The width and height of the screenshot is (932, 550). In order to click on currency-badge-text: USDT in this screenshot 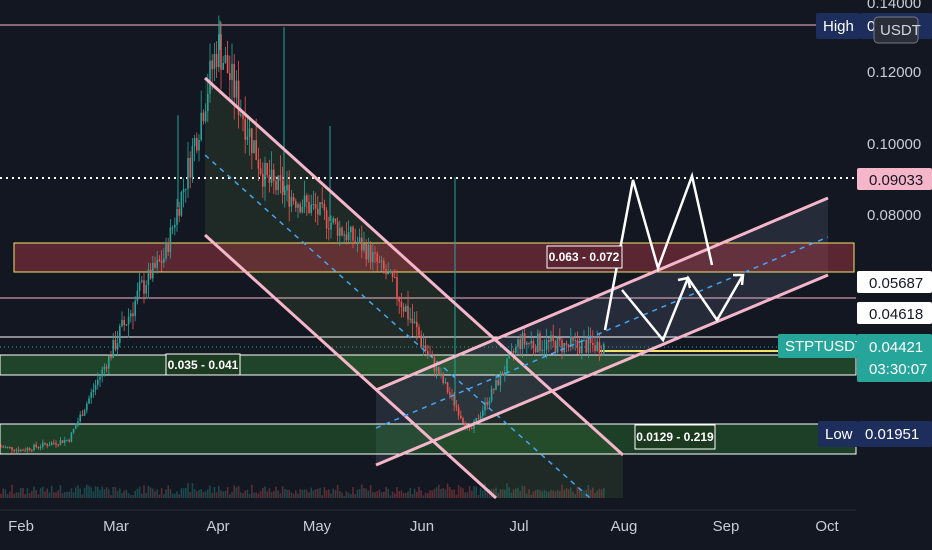, I will do `click(900, 30)`.